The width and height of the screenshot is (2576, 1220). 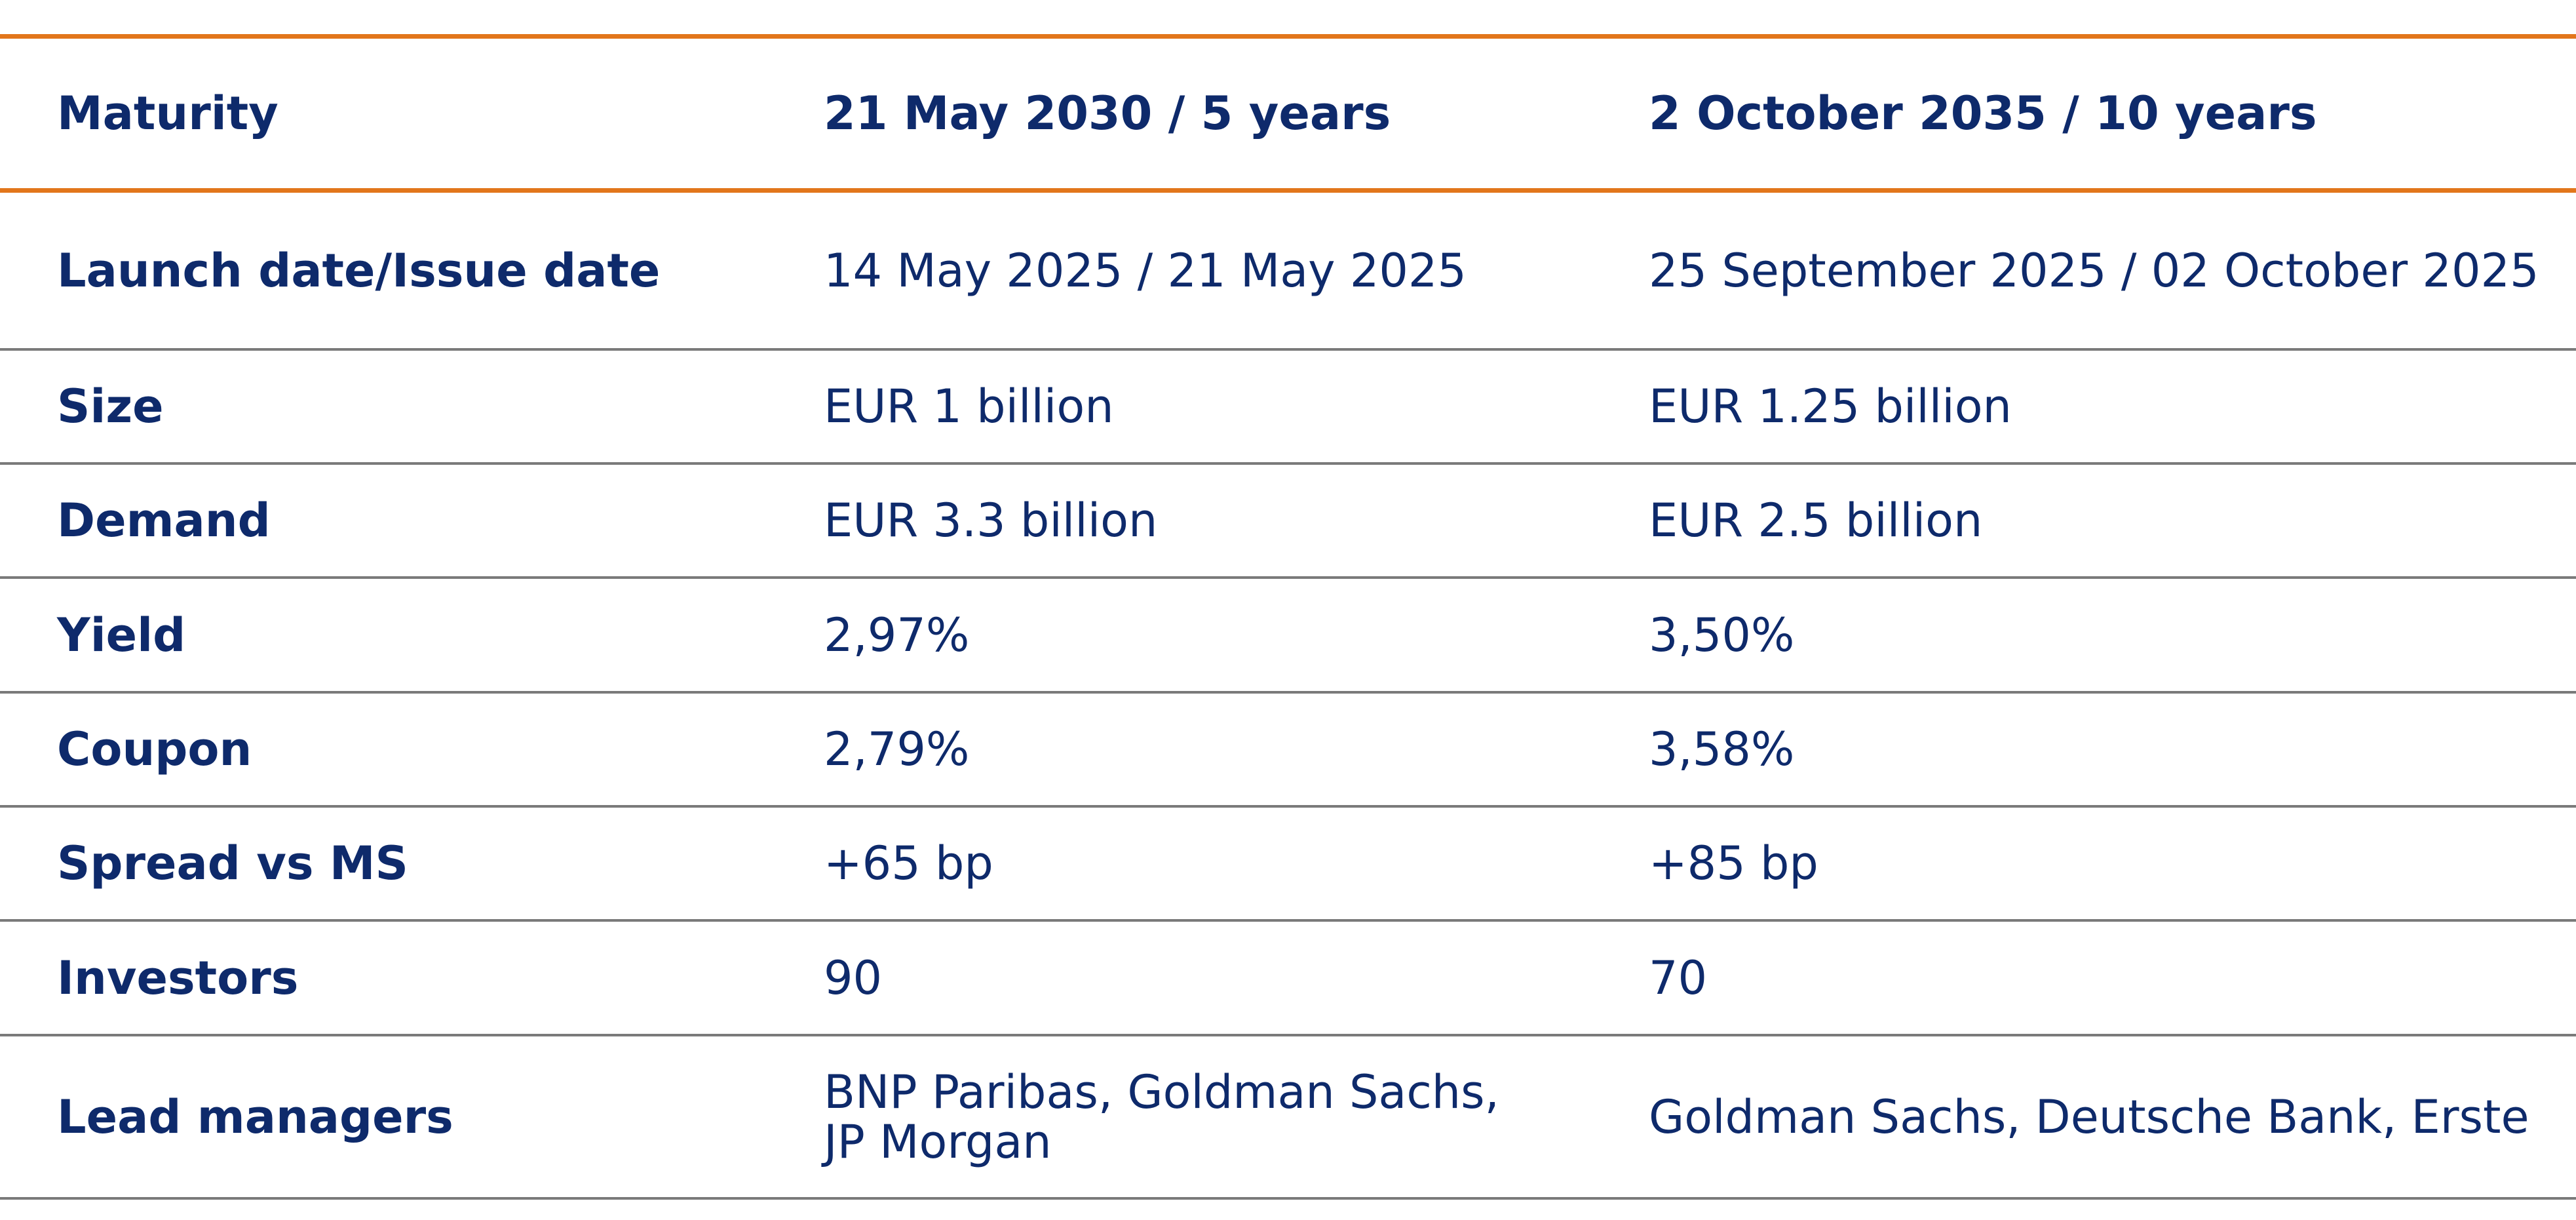 I want to click on row-label: Yield, so click(x=121, y=635).